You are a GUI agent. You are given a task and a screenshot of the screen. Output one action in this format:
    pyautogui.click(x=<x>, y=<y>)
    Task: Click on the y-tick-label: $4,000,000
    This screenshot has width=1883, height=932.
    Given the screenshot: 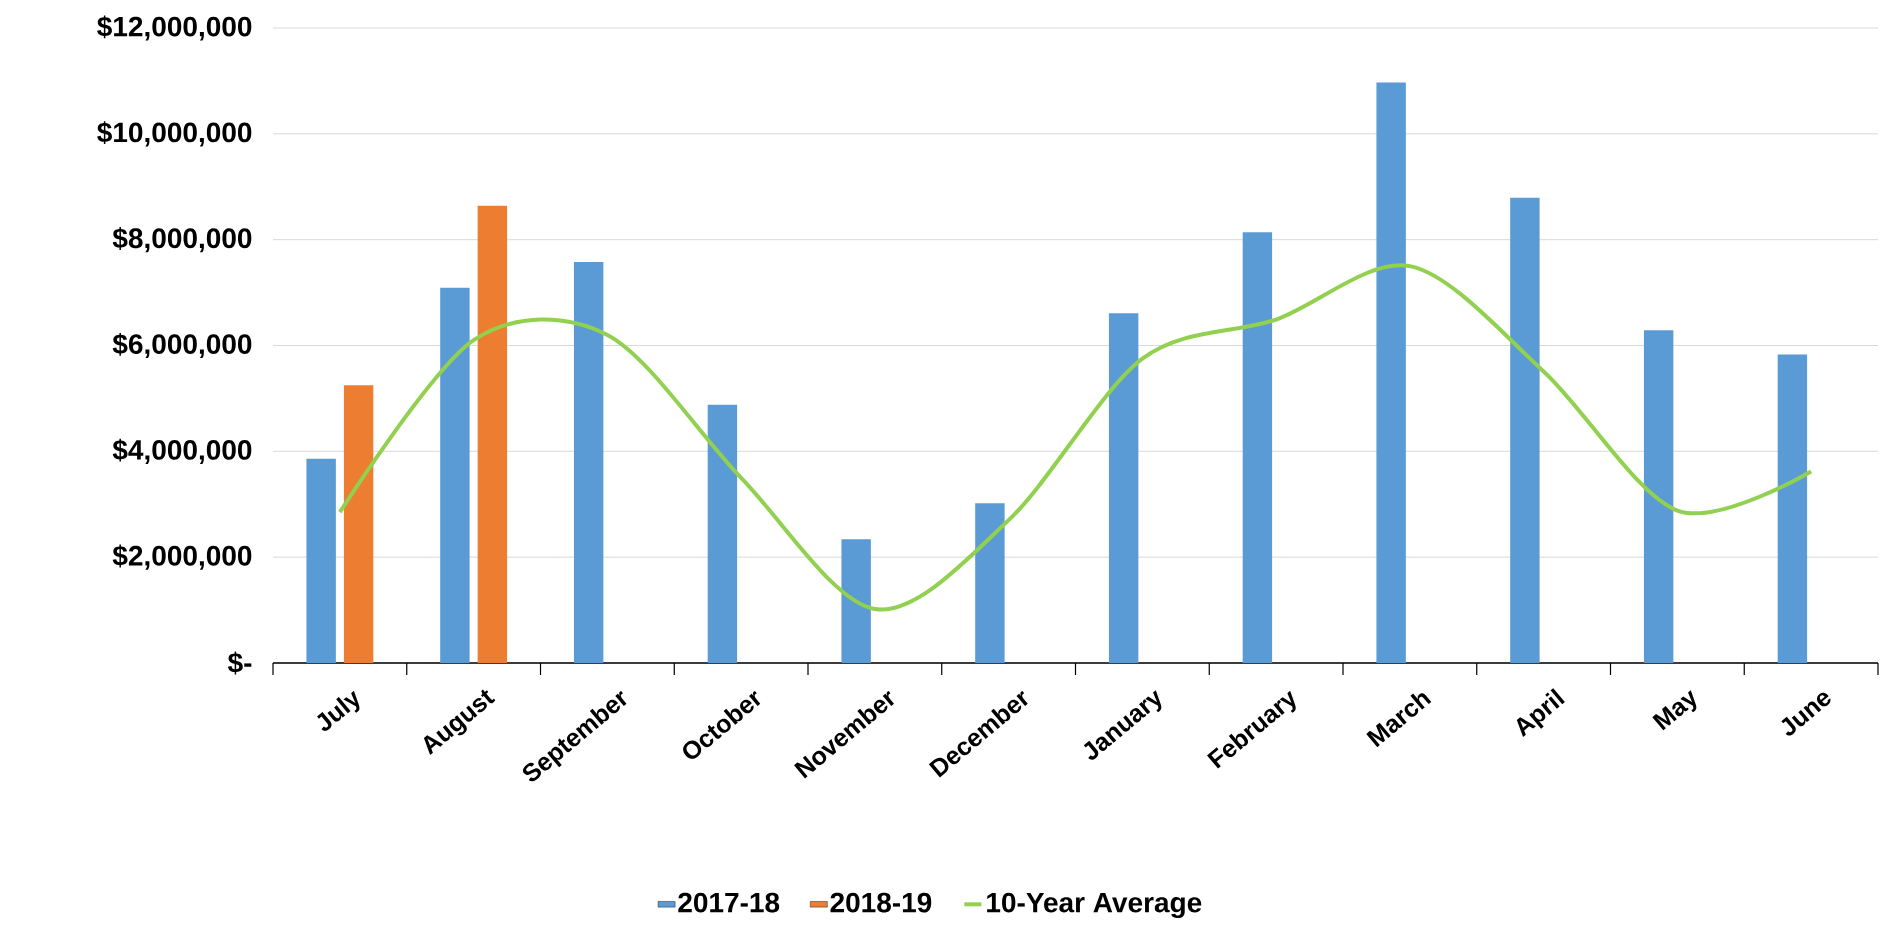 What is the action you would take?
    pyautogui.click(x=182, y=451)
    